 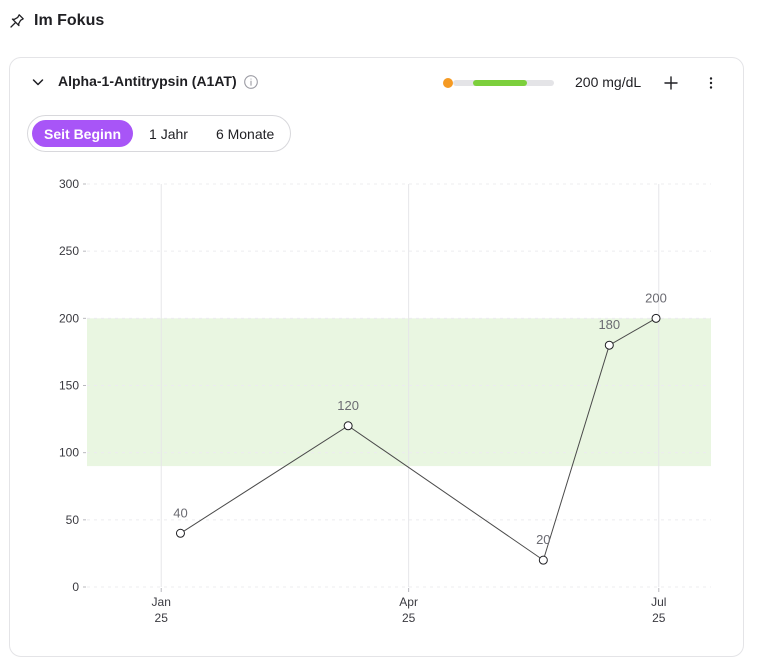 I want to click on add-value-button, so click(x=671, y=83).